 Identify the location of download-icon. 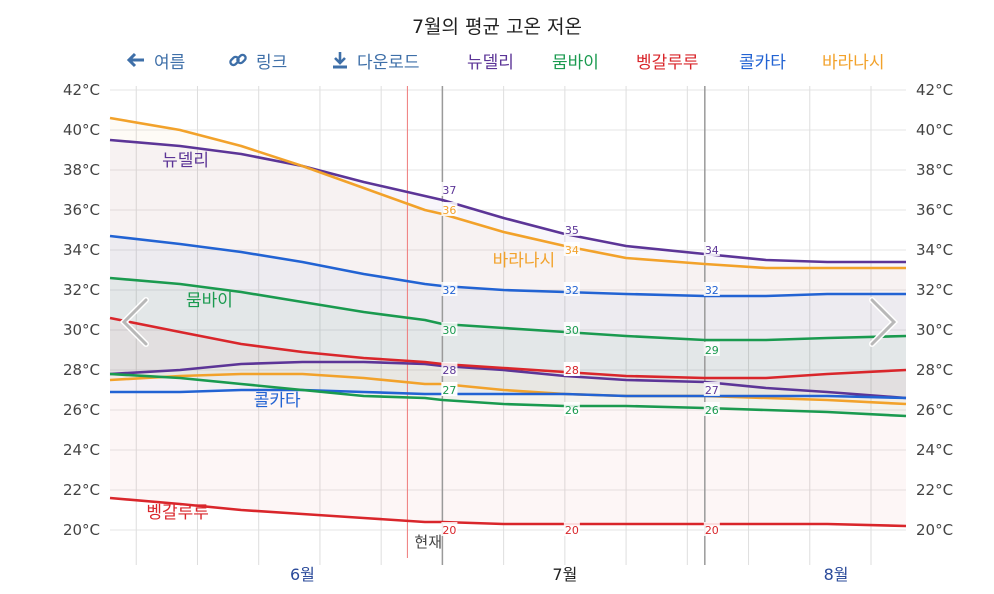
(340, 60).